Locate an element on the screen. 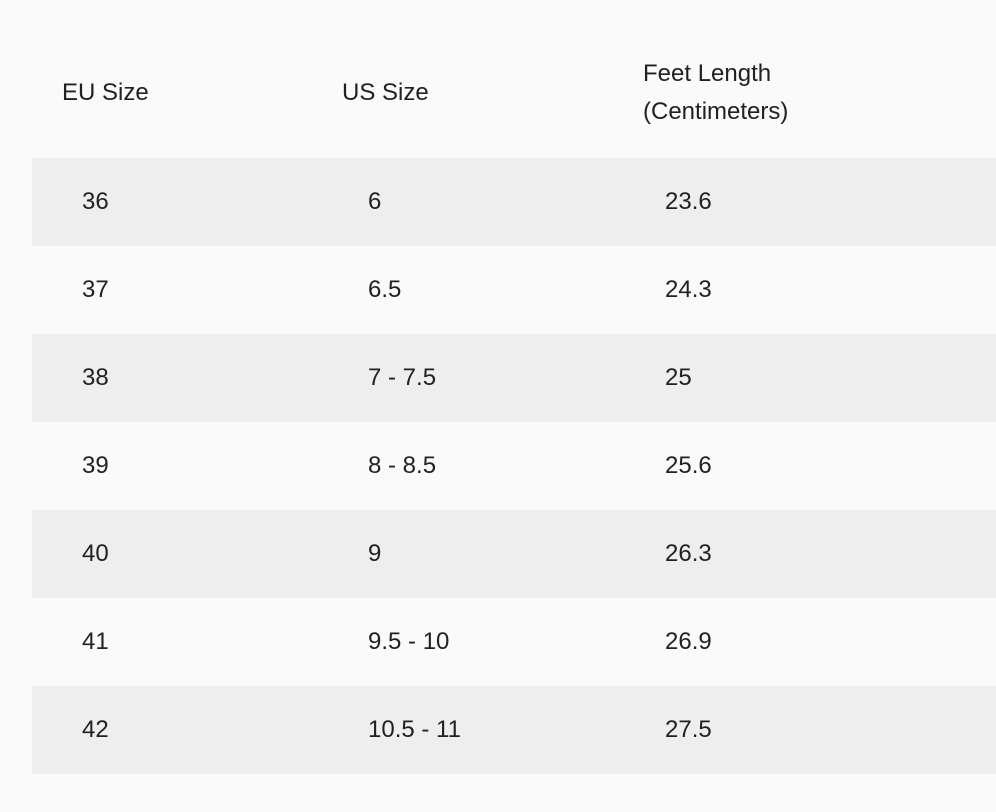 This screenshot has height=812, width=996. table-row: 42 10.5 - 11 27.5 is located at coordinates (514, 730).